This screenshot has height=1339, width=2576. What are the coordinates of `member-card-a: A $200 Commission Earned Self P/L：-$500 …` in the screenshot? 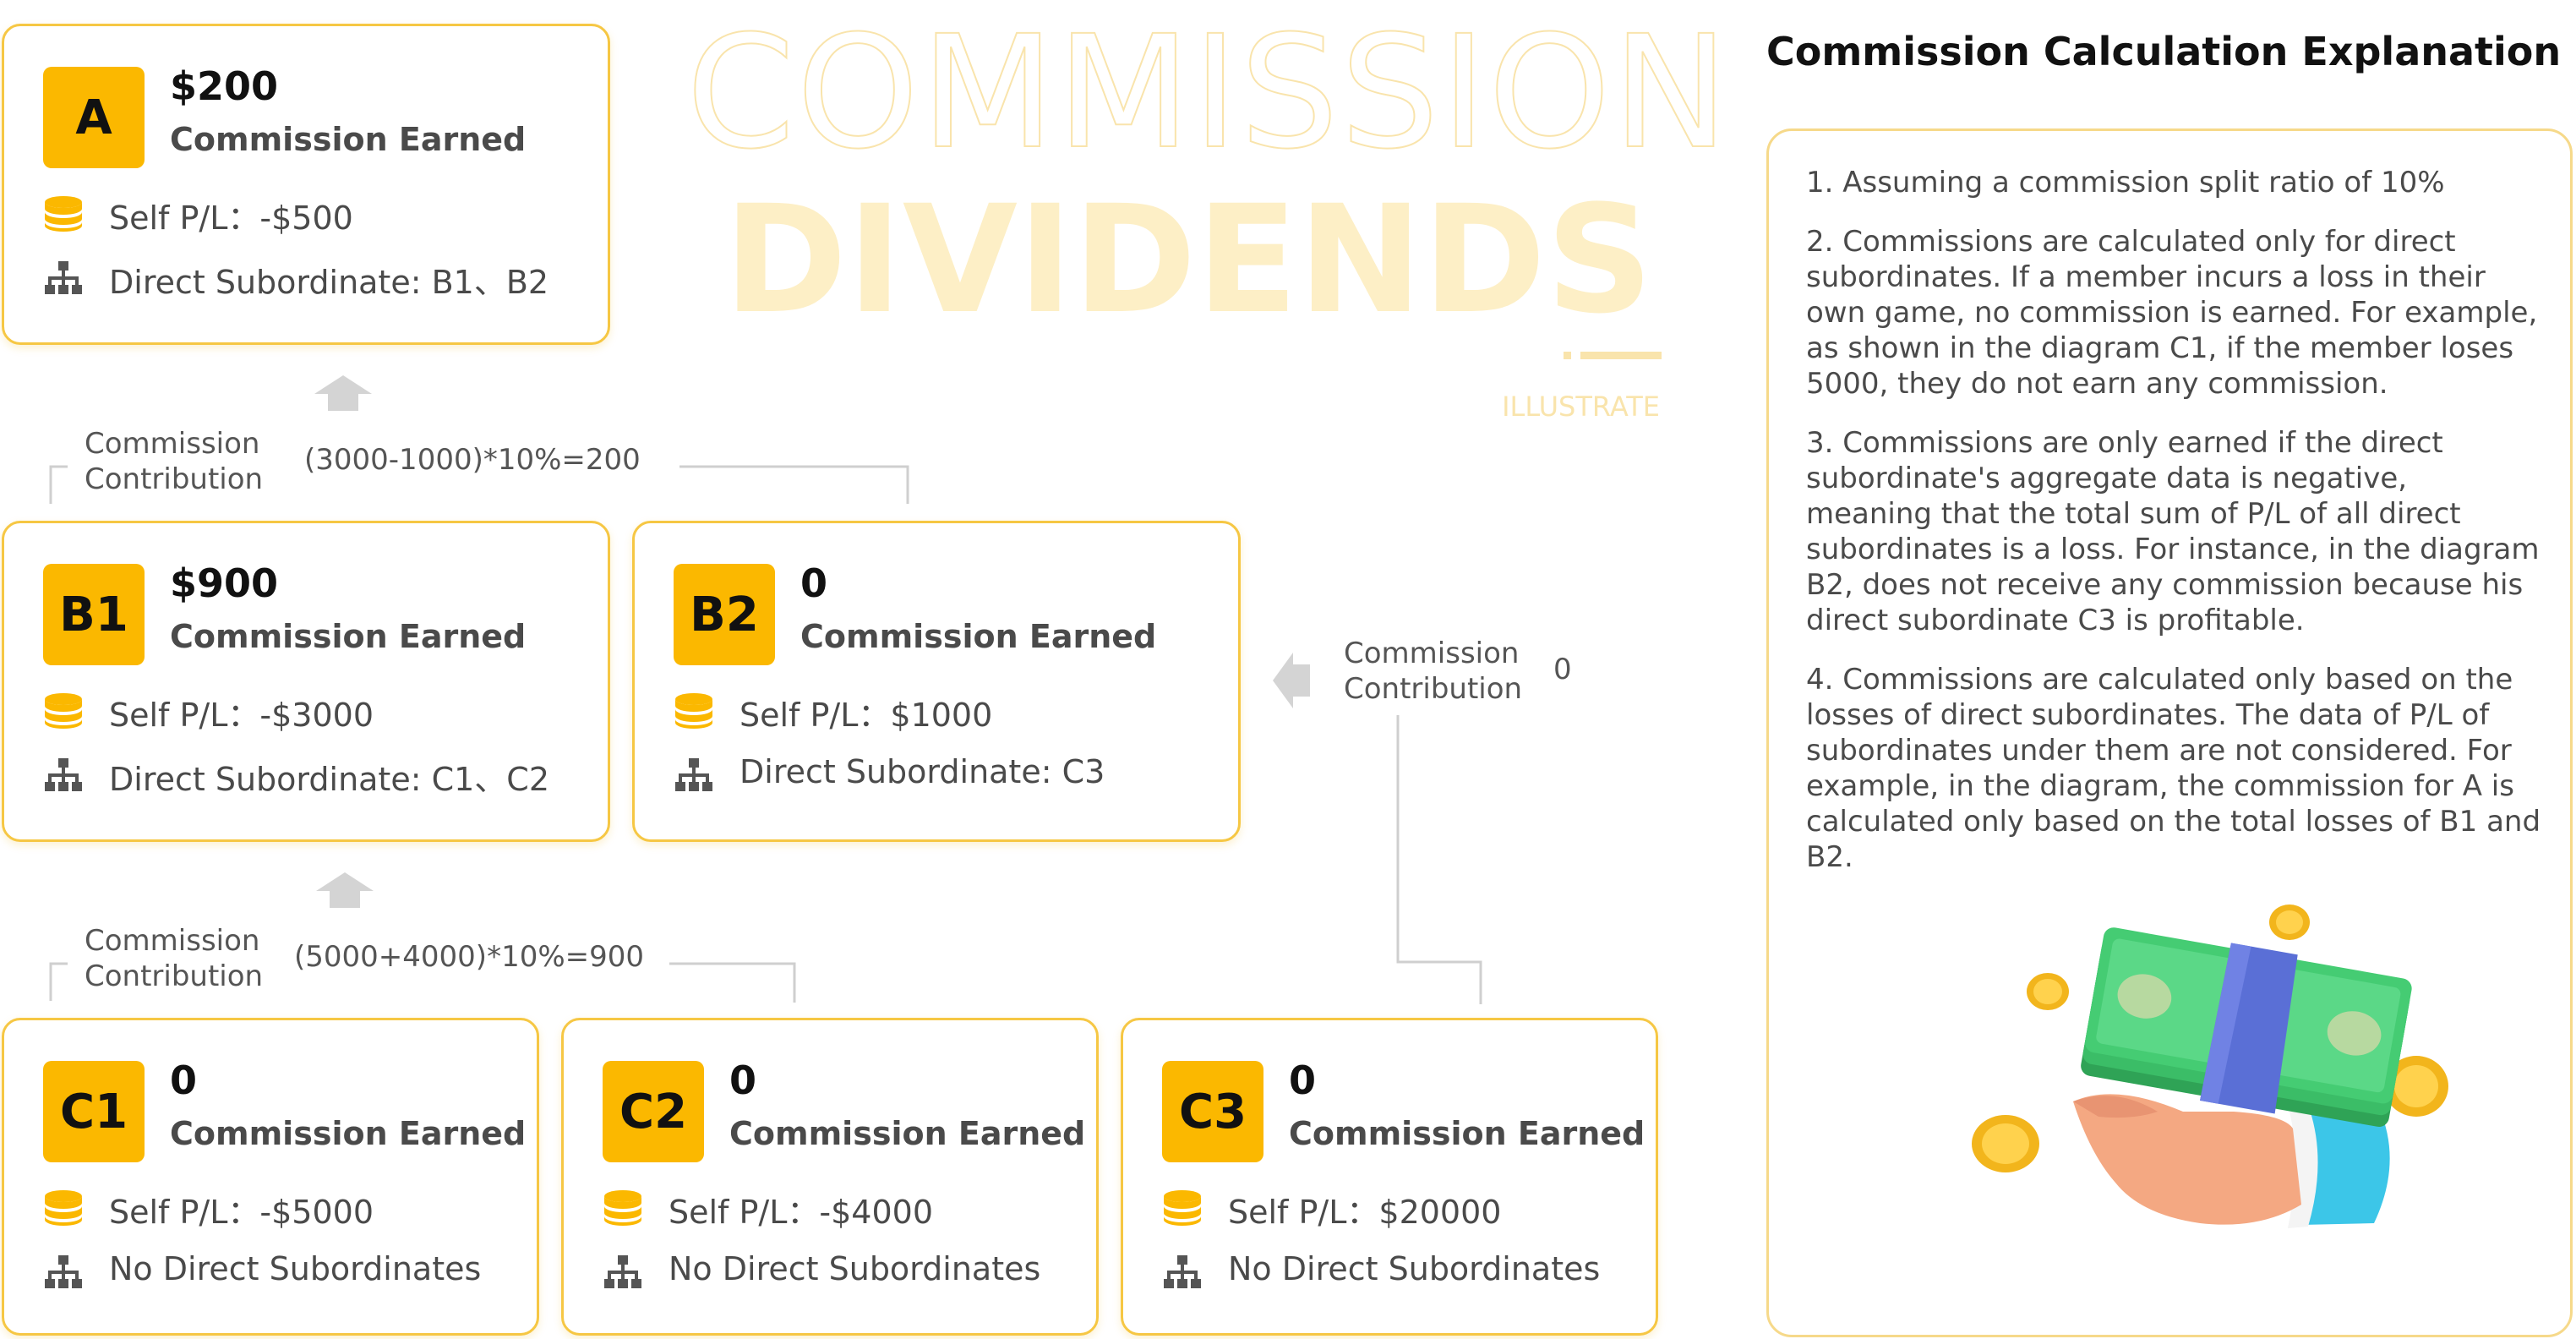 It's located at (306, 185).